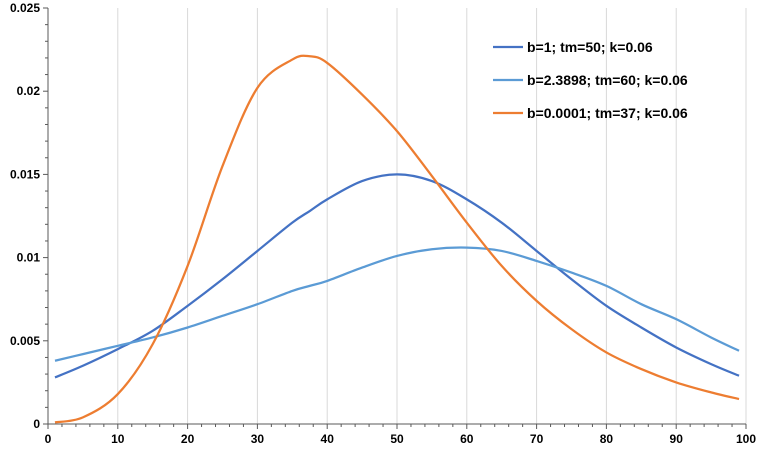 The image size is (764, 452). I want to click on legend-label: b=1; tm=50; k=0.06, so click(590, 47).